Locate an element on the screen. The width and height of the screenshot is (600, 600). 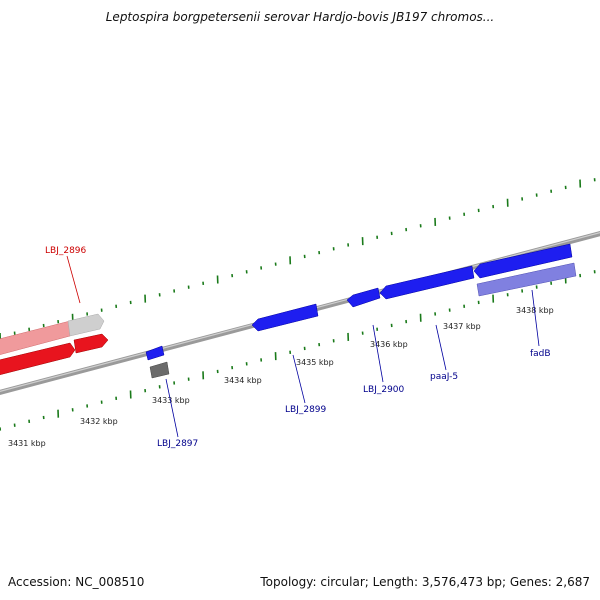
gene-label-lbj-2899: LBJ_2899 is located at coordinates (306, 410).